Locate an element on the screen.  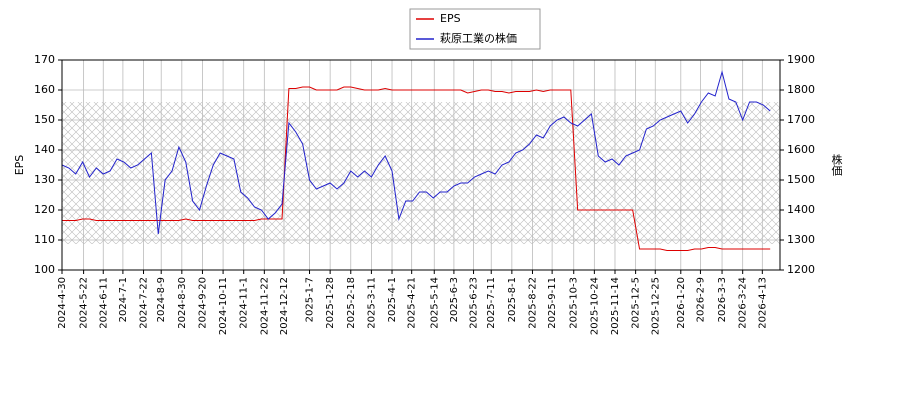
y2-tick-label: 1900 is located at coordinates (801, 59).